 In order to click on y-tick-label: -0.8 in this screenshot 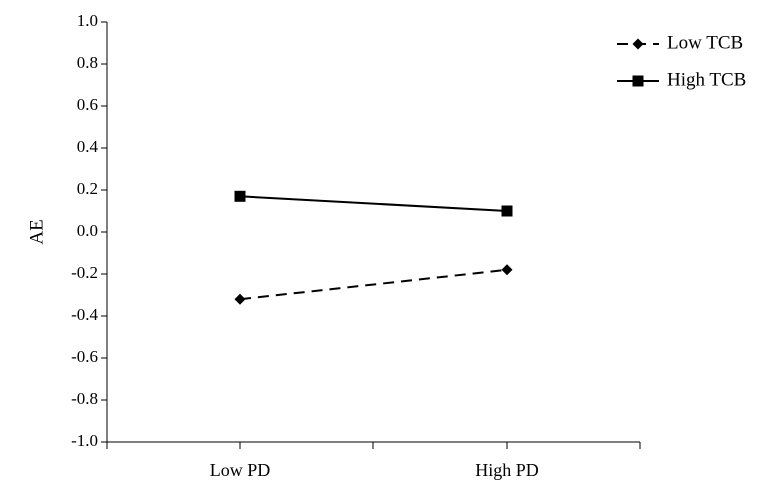, I will do `click(84, 398)`.